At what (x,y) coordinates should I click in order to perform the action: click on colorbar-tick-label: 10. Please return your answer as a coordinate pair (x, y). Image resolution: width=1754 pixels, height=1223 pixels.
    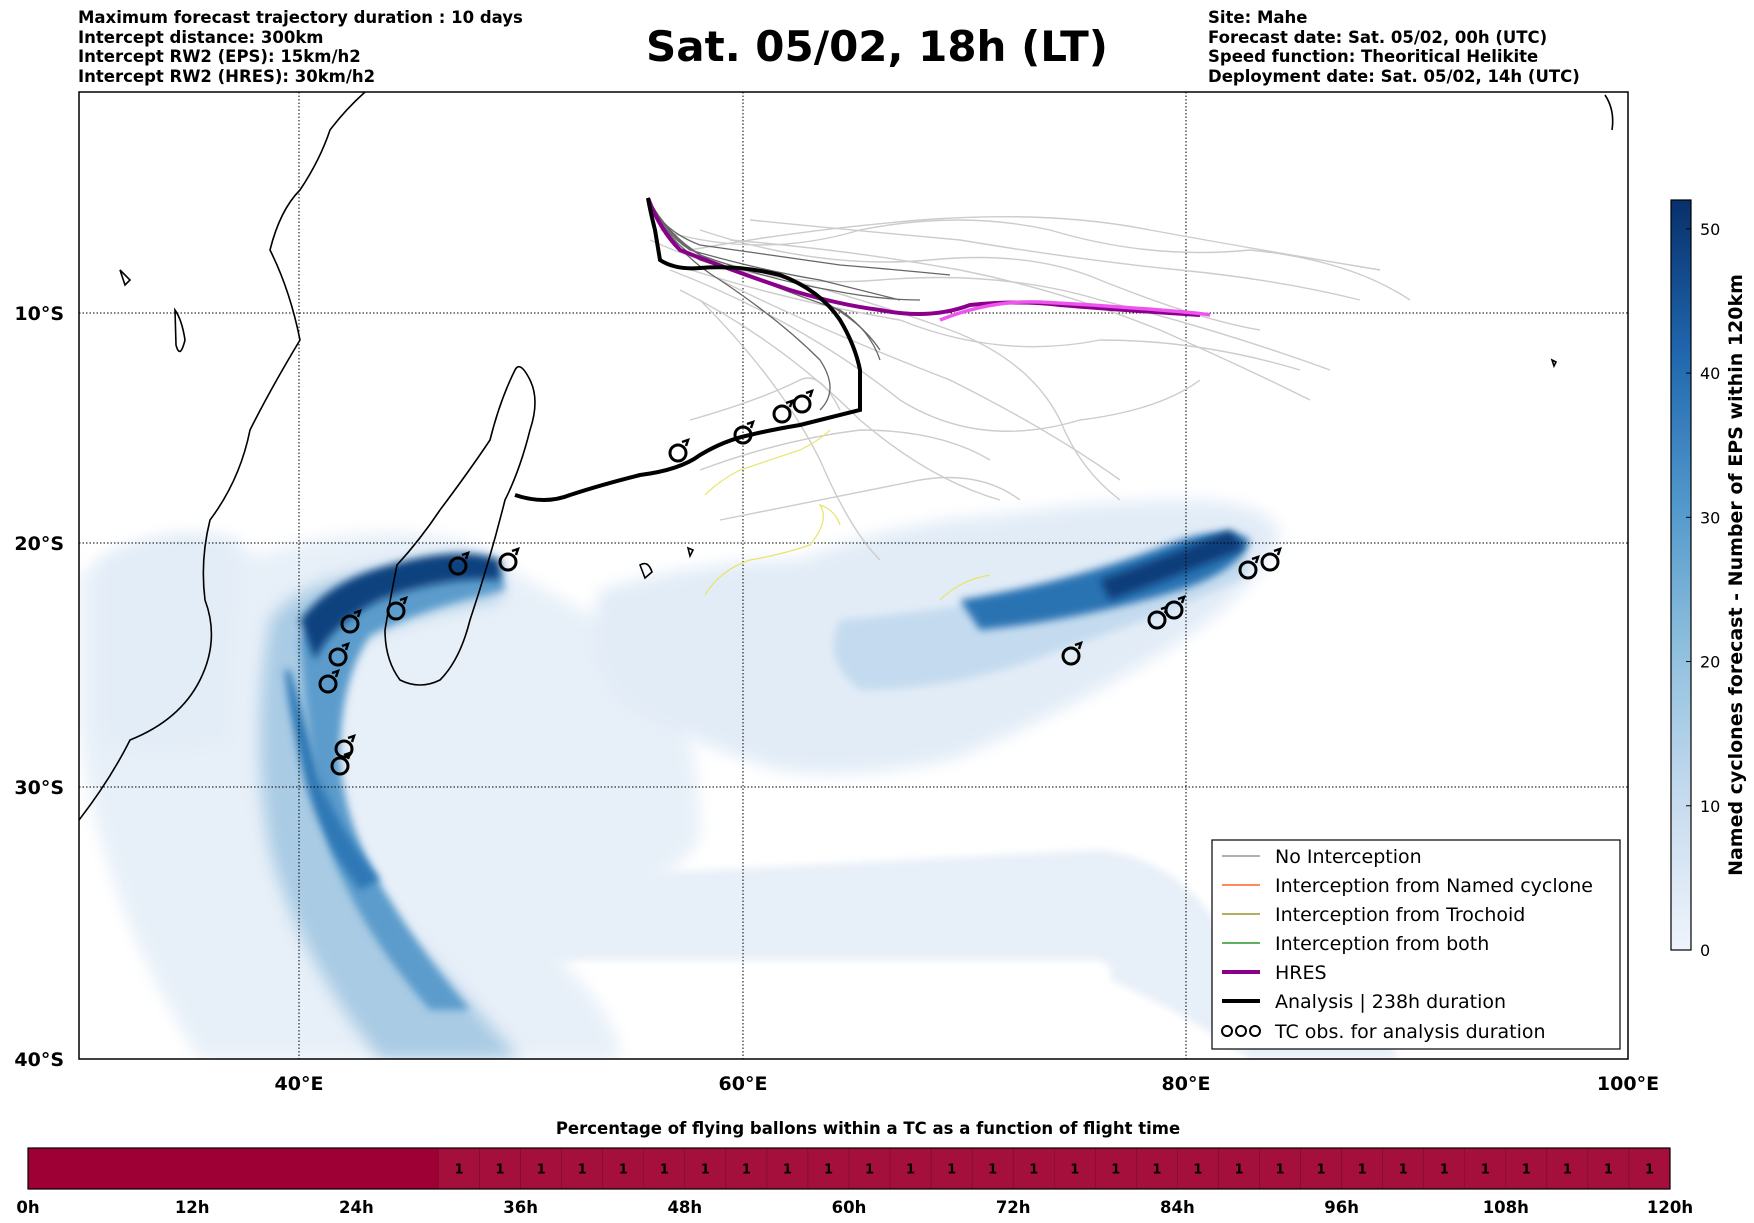
    Looking at the image, I should click on (1710, 806).